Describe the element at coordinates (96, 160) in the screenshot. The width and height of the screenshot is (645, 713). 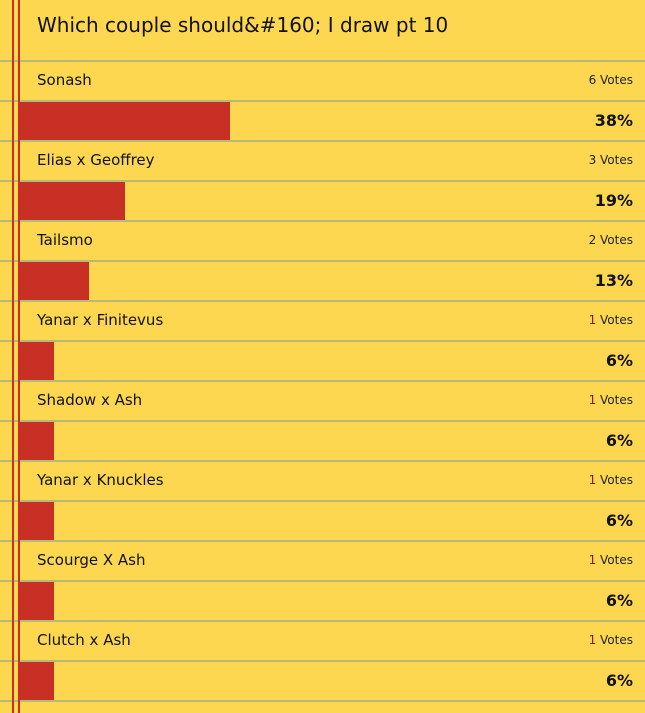
I see `option-label: Elias x Geoffrey` at that location.